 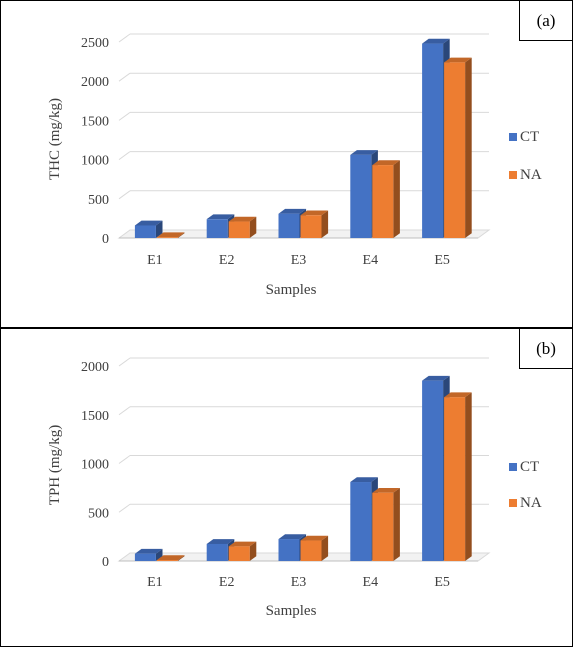 I want to click on bar-na-e3-b, so click(x=314, y=548).